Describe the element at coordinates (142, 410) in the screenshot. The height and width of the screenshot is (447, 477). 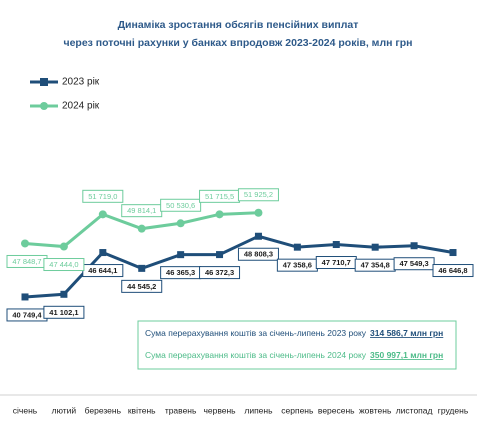
I see `x-tick-label: квітень` at that location.